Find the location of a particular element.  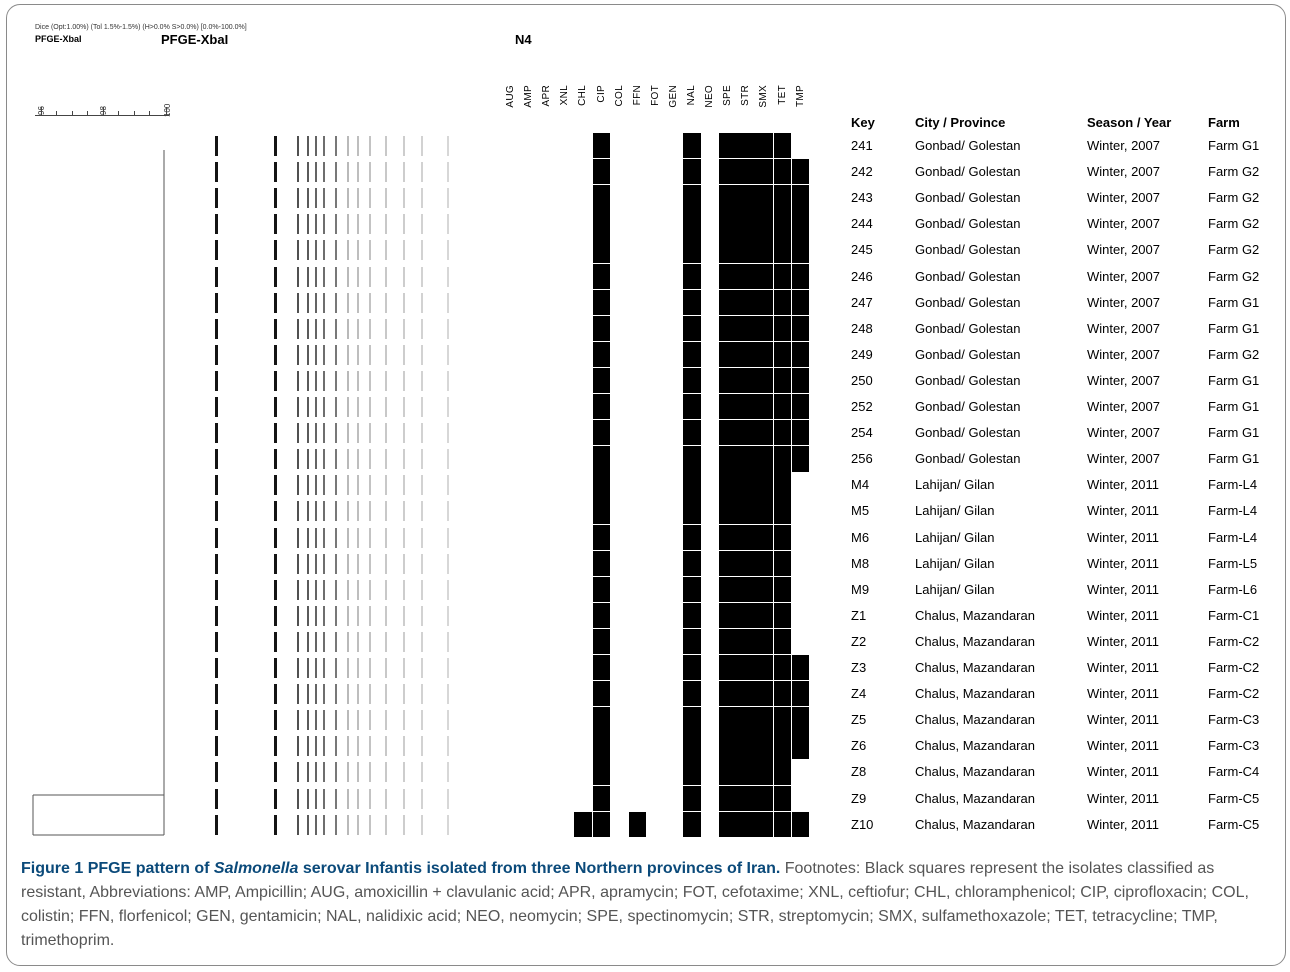

cluster-label: N4 is located at coordinates (523, 39).